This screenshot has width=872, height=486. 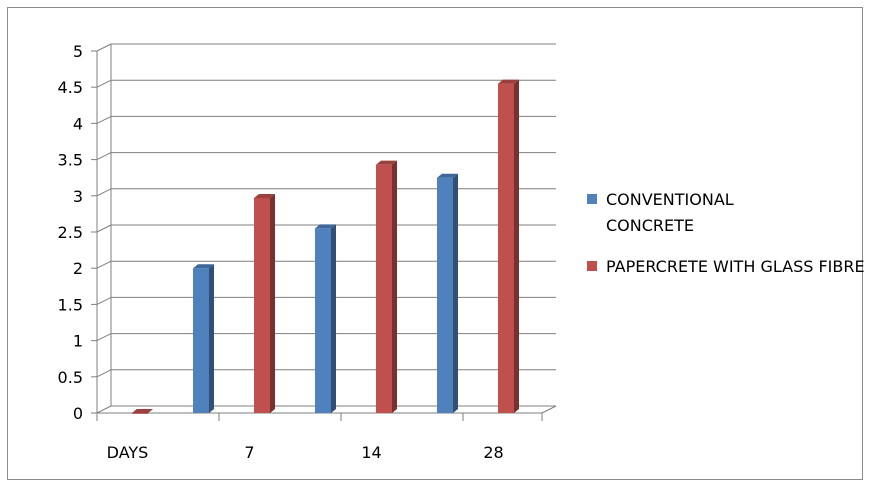 What do you see at coordinates (70, 87) in the screenshot?
I see `y-tick-label: 4.5` at bounding box center [70, 87].